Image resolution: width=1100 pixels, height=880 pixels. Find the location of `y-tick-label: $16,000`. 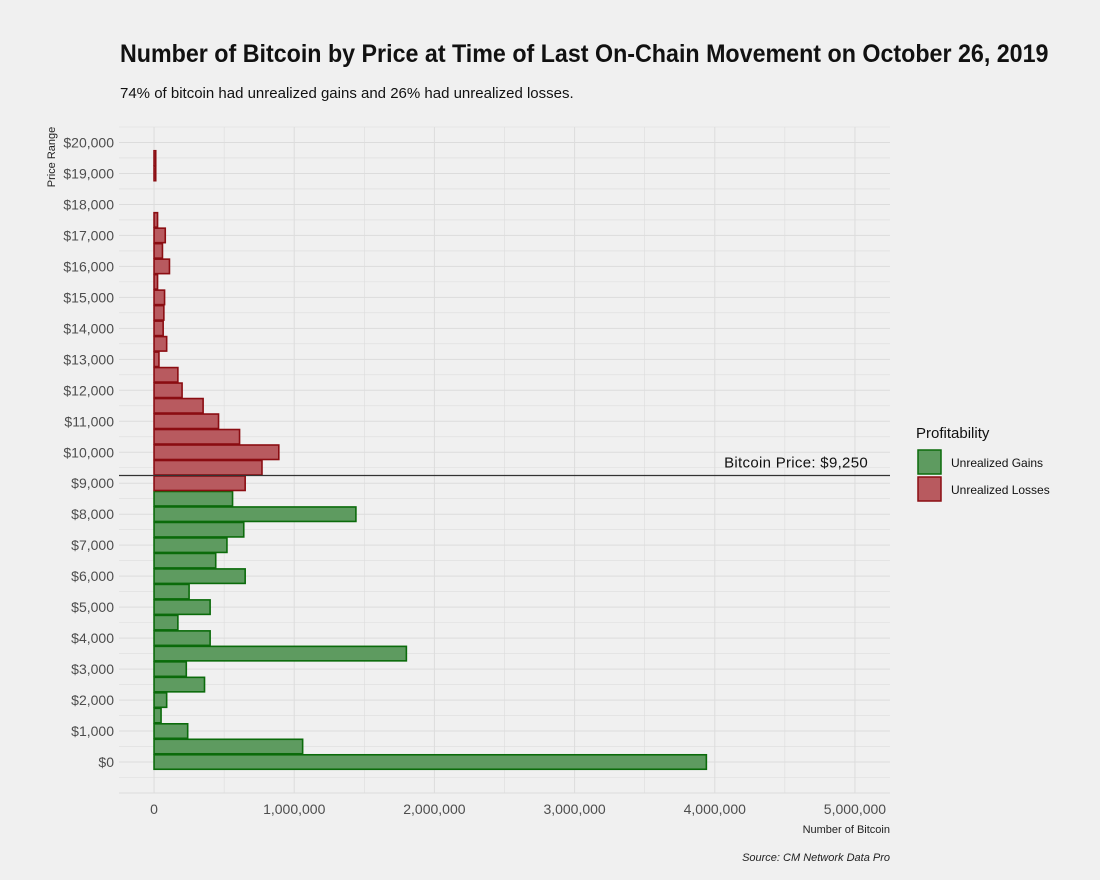

y-tick-label: $16,000 is located at coordinates (88, 266).